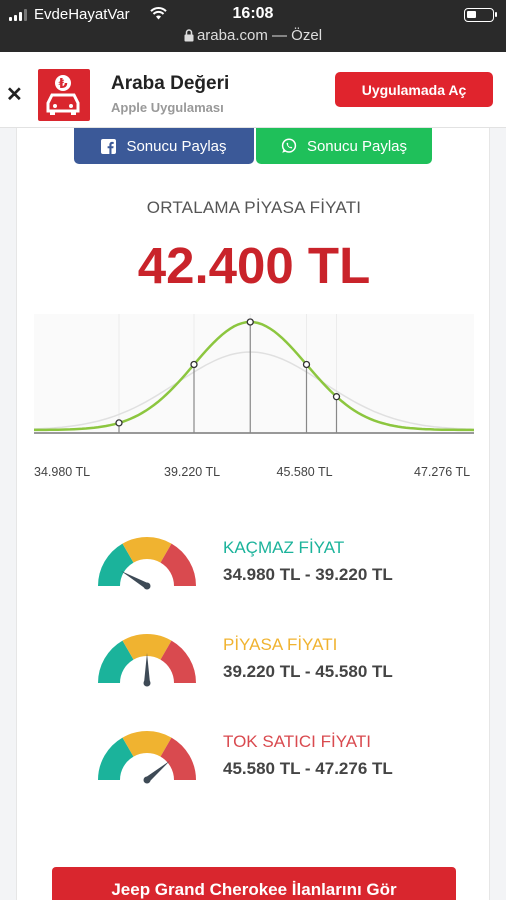 The image size is (506, 900). Describe the element at coordinates (254, 883) in the screenshot. I see `view-listings-button: Jeep Grand Cherokee İlanlarını Gör` at that location.